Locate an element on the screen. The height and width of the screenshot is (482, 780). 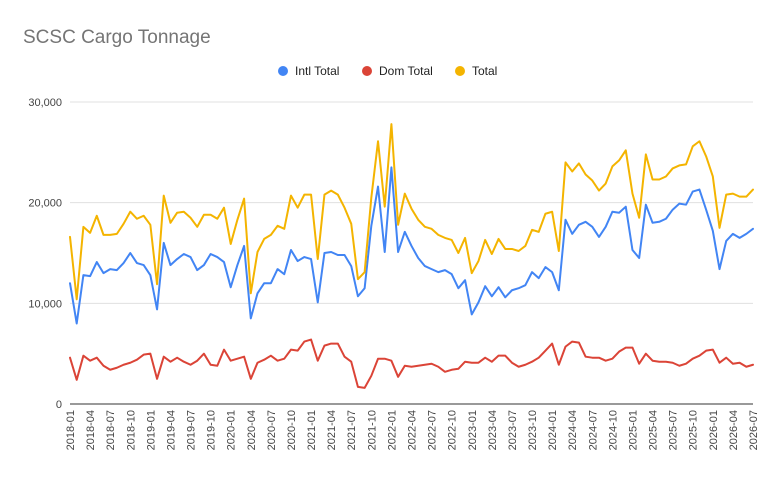
x-tick-label: 2019-10 is located at coordinates (212, 430).